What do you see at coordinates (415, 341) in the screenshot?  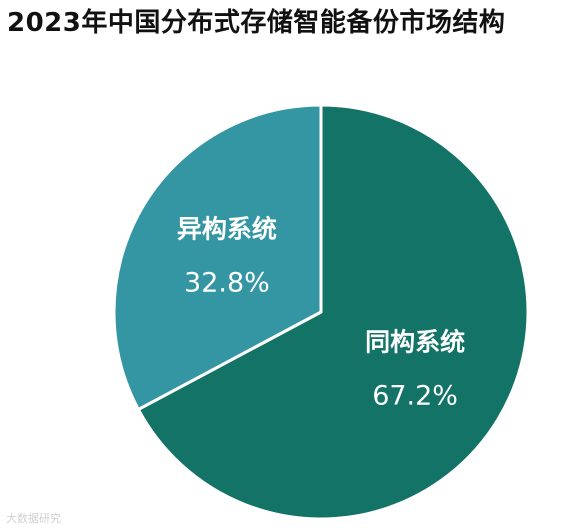 I see `pie-slice-label-0: 同构系统` at bounding box center [415, 341].